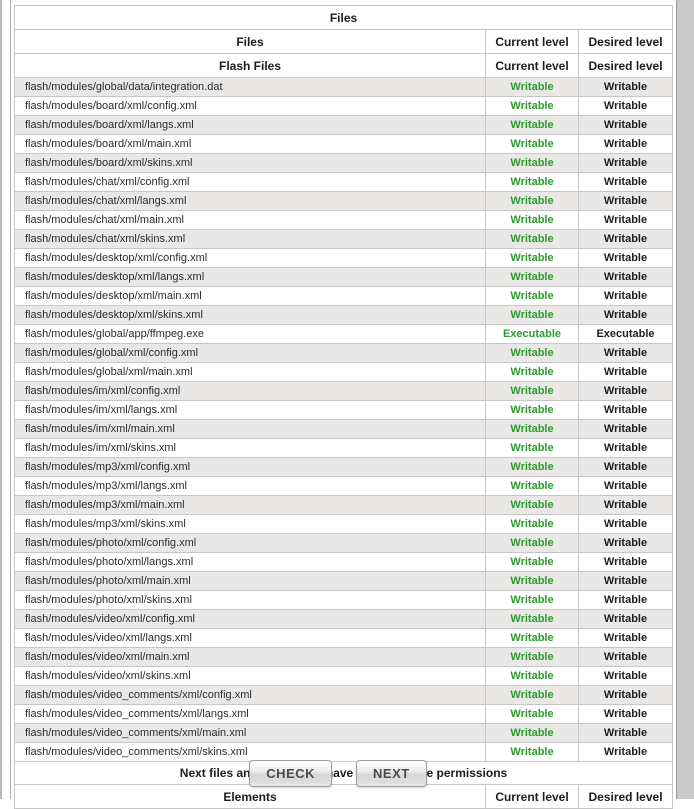  I want to click on file-path: flash/modules/video/xml/main.xml, so click(250, 657).